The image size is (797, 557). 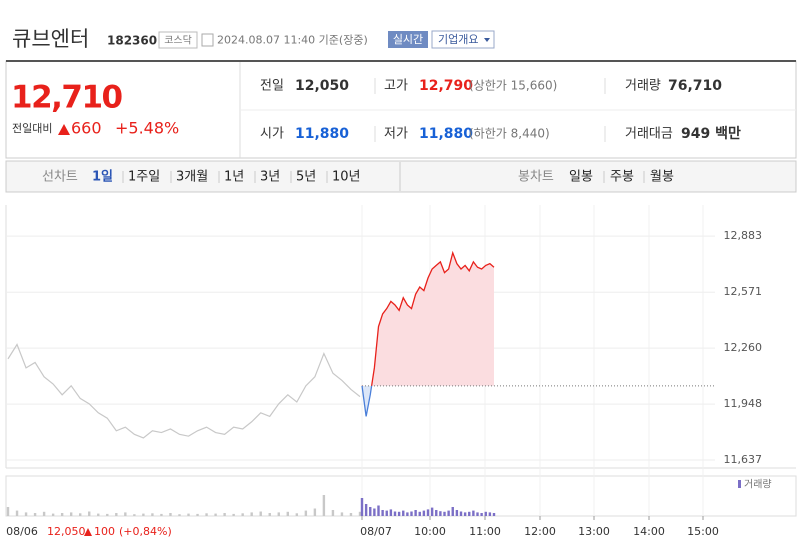 I want to click on tab: 5년, so click(x=306, y=177).